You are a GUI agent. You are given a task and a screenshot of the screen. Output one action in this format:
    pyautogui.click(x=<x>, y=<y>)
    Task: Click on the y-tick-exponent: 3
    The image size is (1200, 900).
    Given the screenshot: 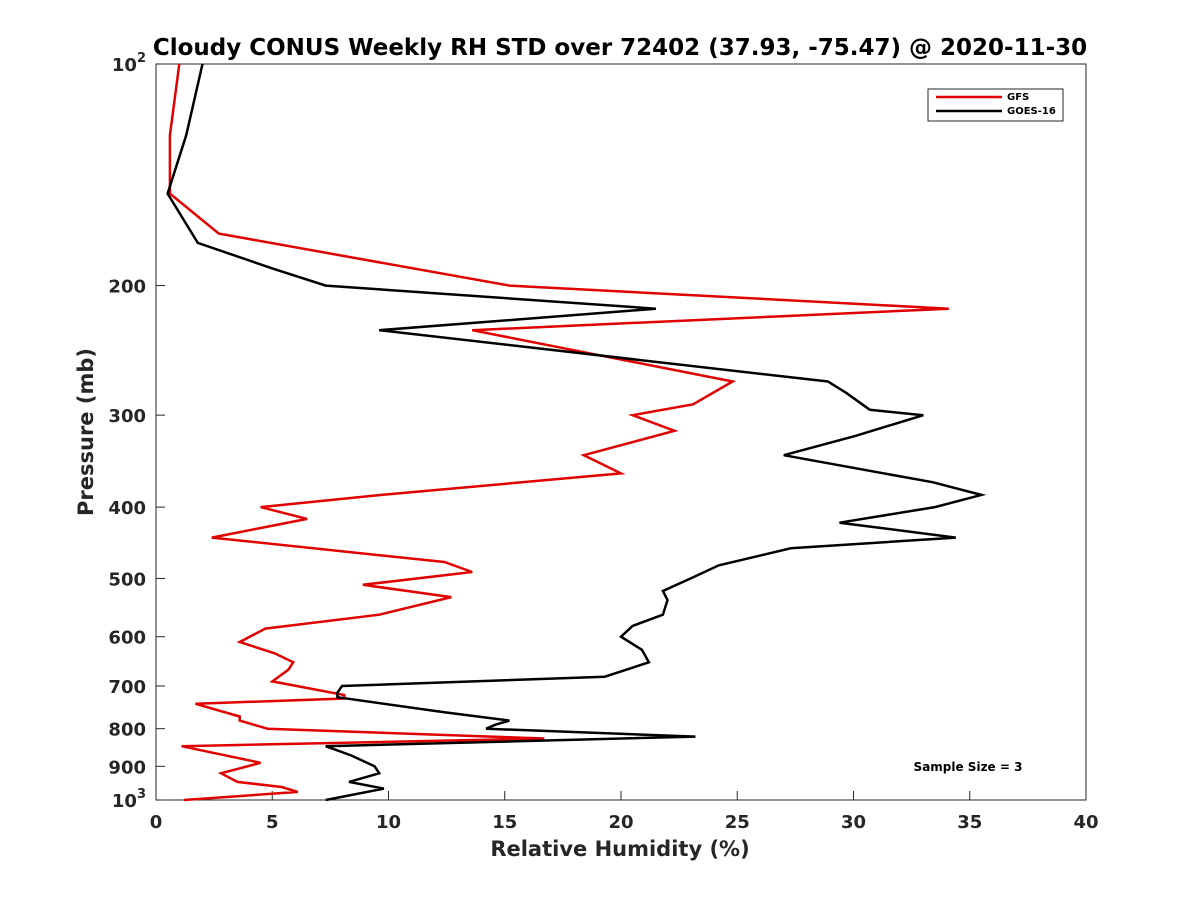 What is the action you would take?
    pyautogui.click(x=141, y=794)
    